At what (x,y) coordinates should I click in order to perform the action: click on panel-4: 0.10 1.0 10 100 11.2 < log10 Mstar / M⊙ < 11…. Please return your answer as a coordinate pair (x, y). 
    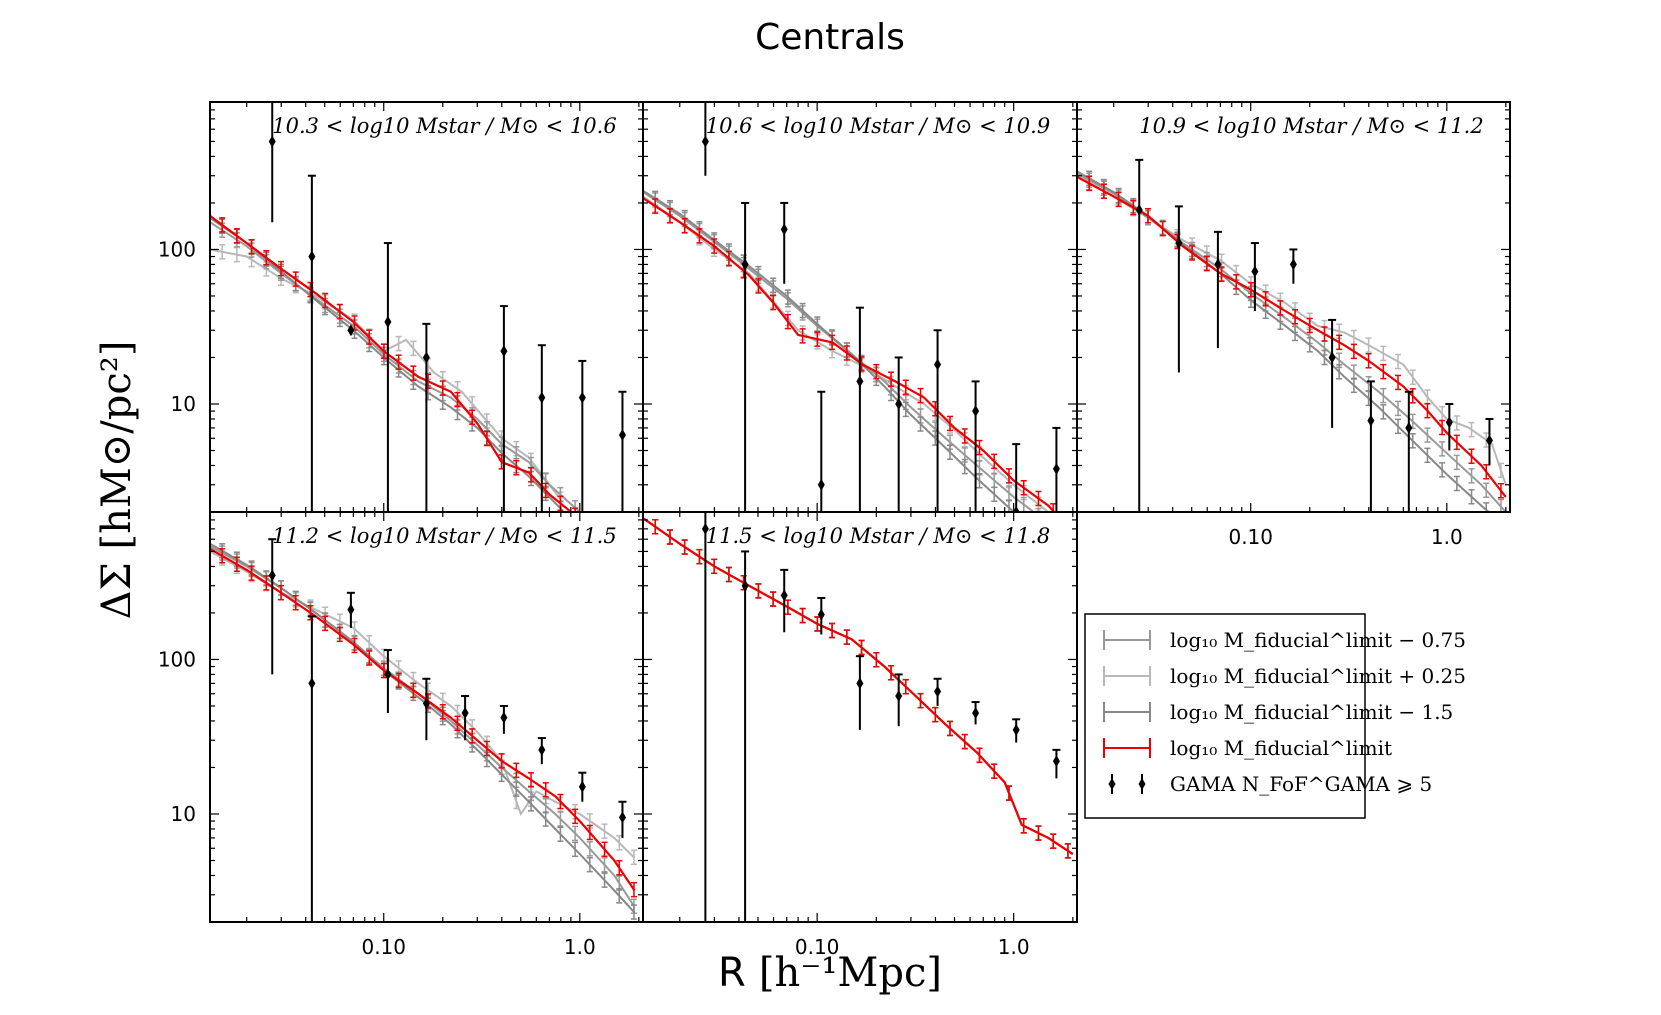
    Looking at the image, I should click on (401, 735).